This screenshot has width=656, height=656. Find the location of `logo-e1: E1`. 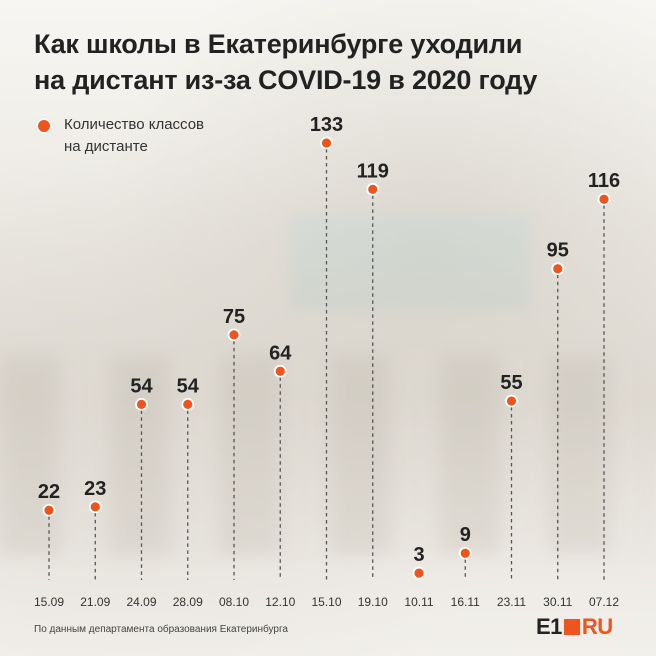

logo-e1: E1 is located at coordinates (549, 626).